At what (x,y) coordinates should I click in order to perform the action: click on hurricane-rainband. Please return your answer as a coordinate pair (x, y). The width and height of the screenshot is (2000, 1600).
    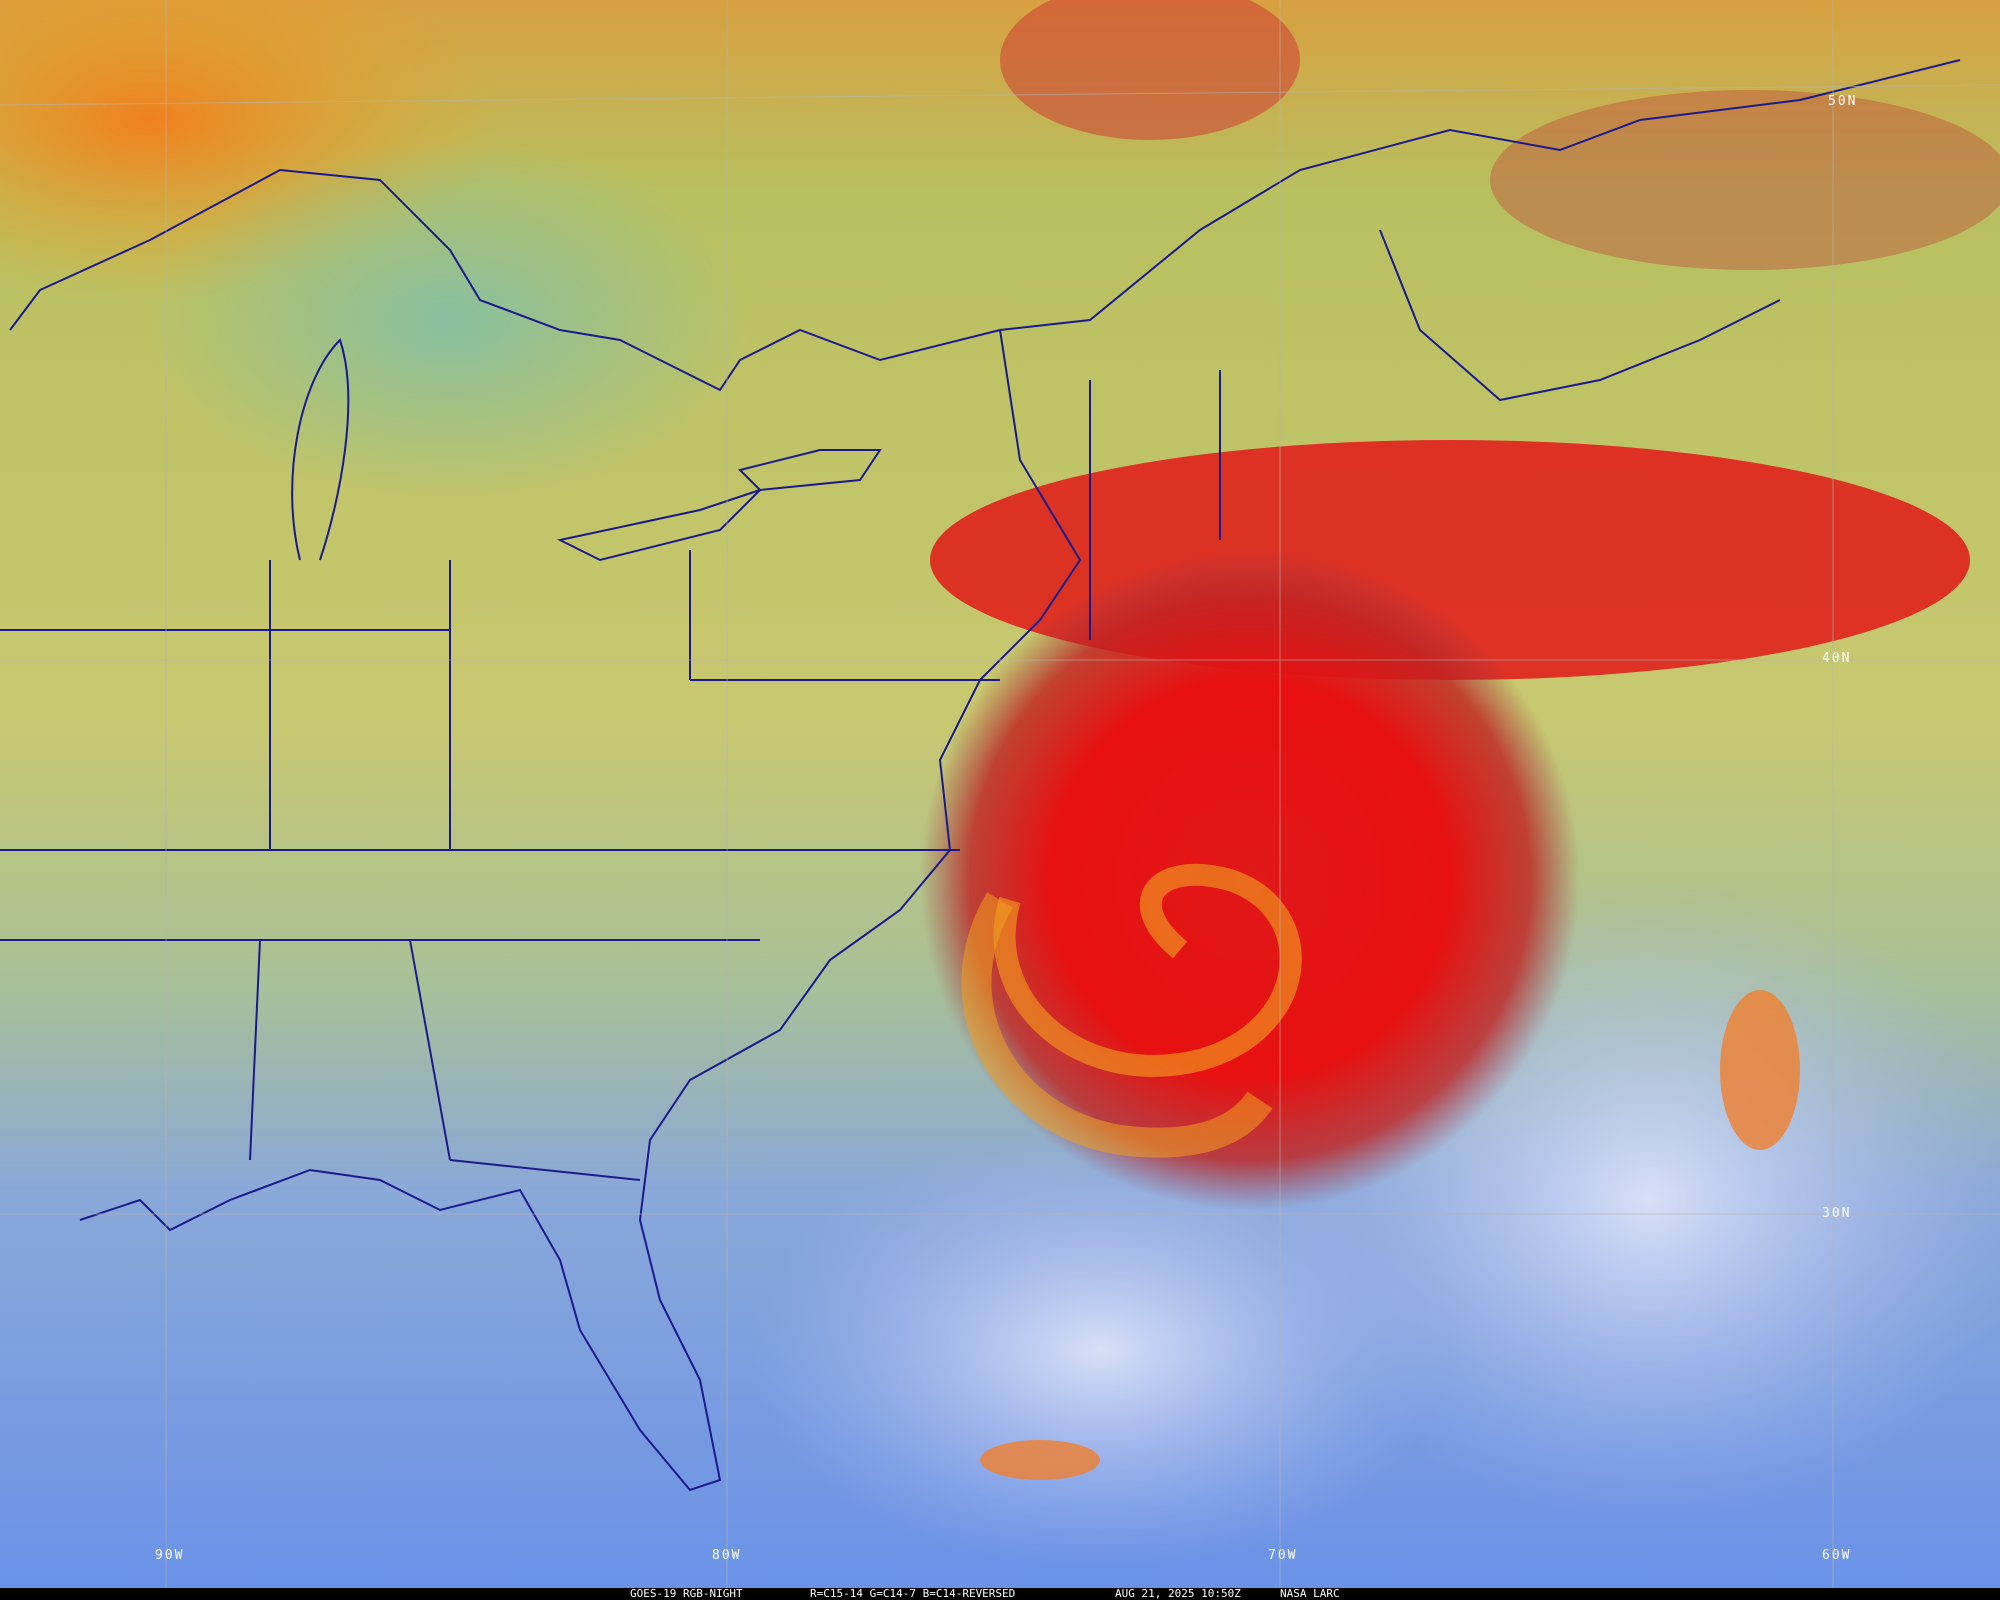
    Looking at the image, I should click on (1117, 1025).